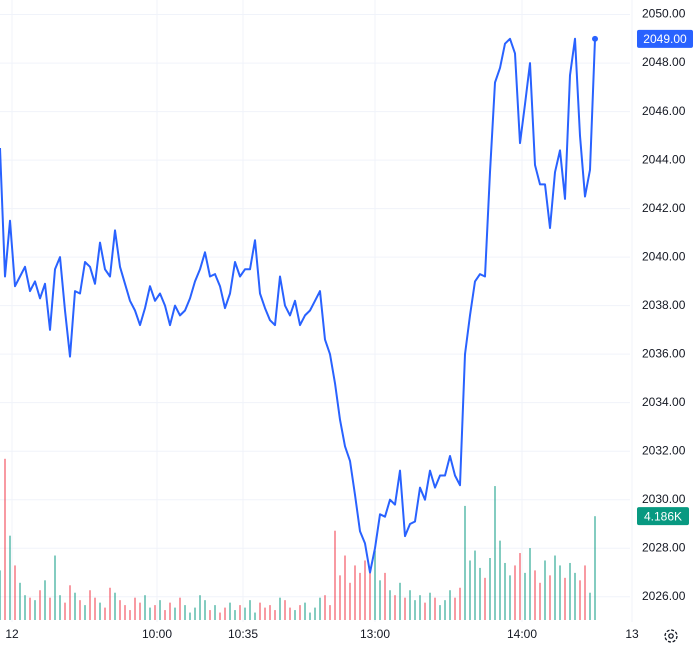 Image resolution: width=699 pixels, height=647 pixels. Describe the element at coordinates (664, 450) in the screenshot. I see `y-tick-label: 2032.00` at that location.